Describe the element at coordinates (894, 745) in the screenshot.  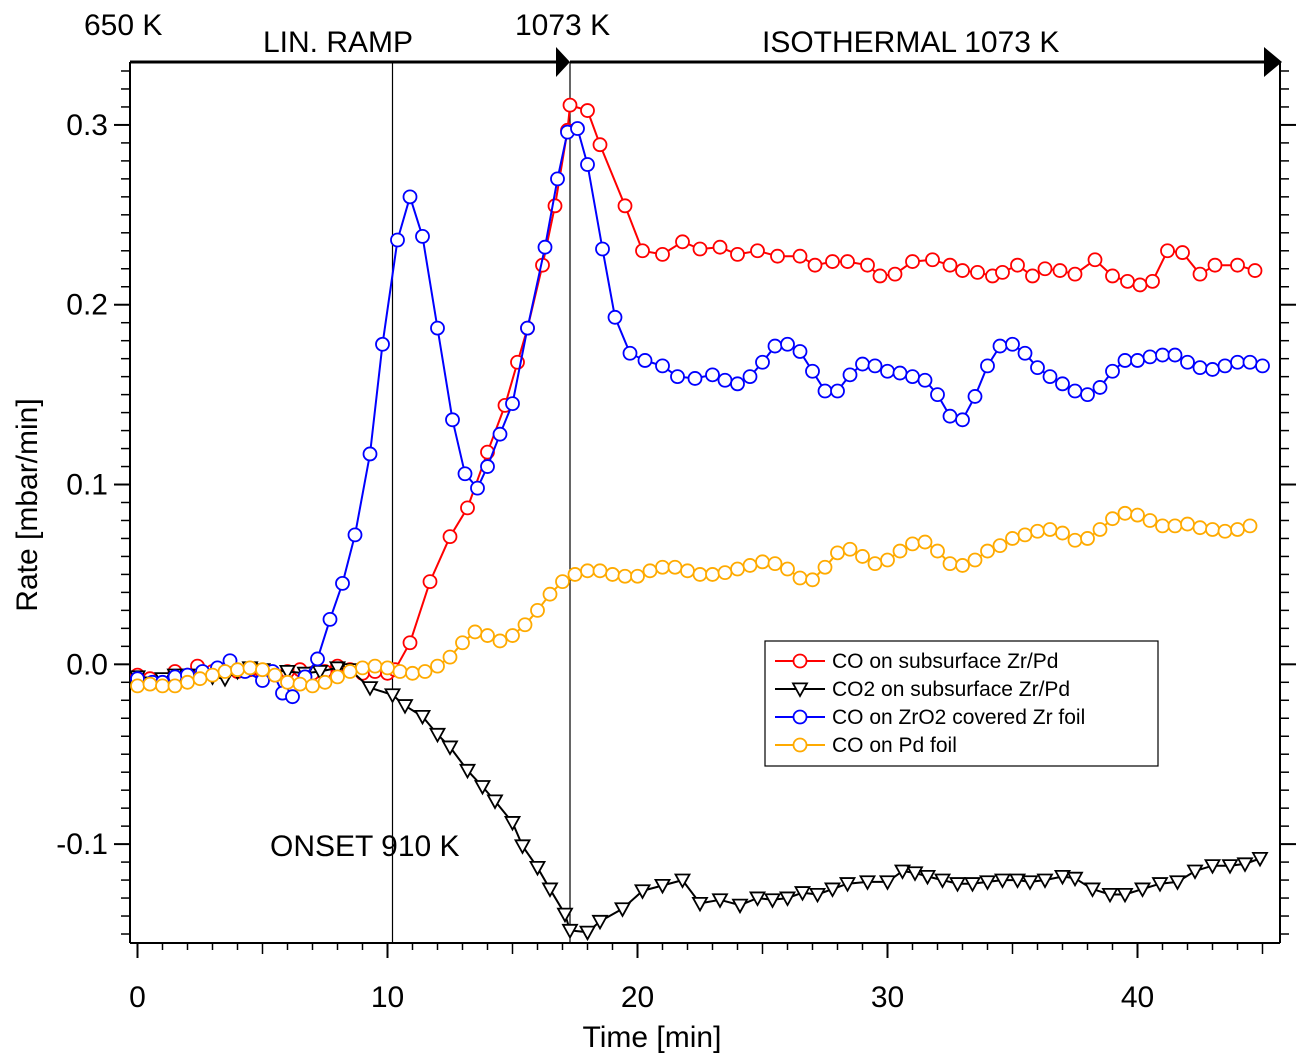
I see `legend-label: CO on Pd foil` at that location.